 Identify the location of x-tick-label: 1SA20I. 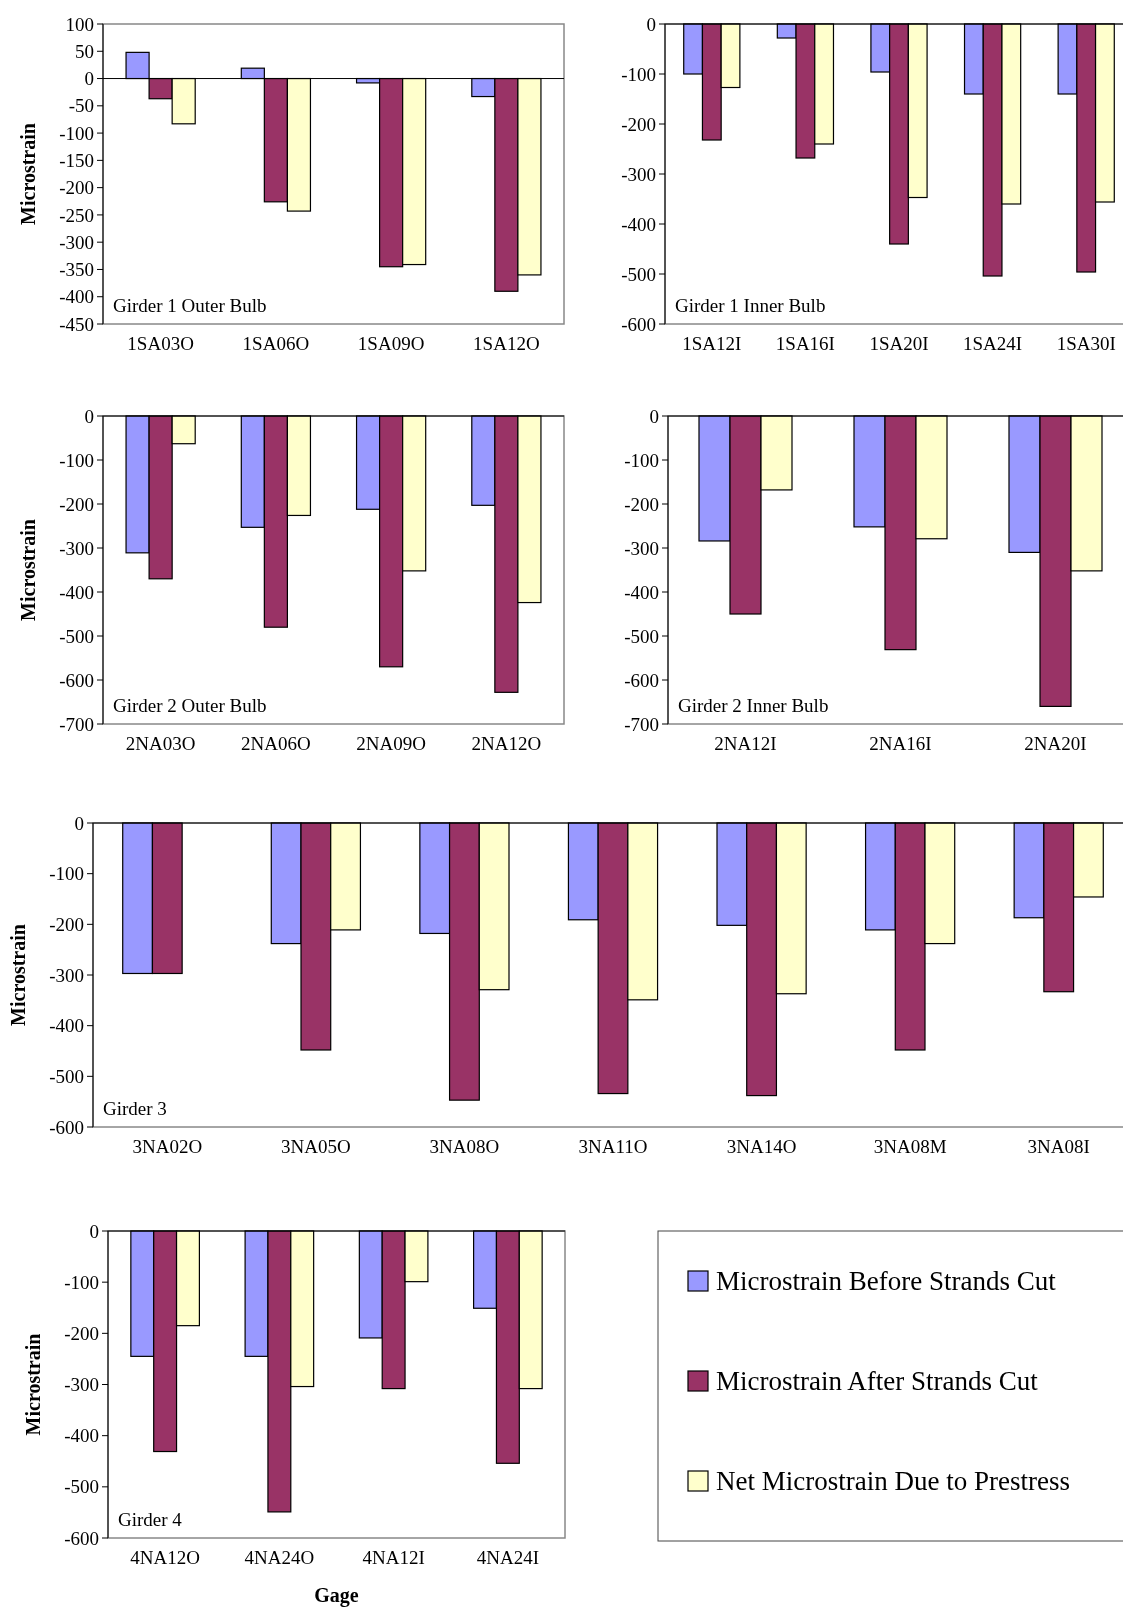
(899, 343).